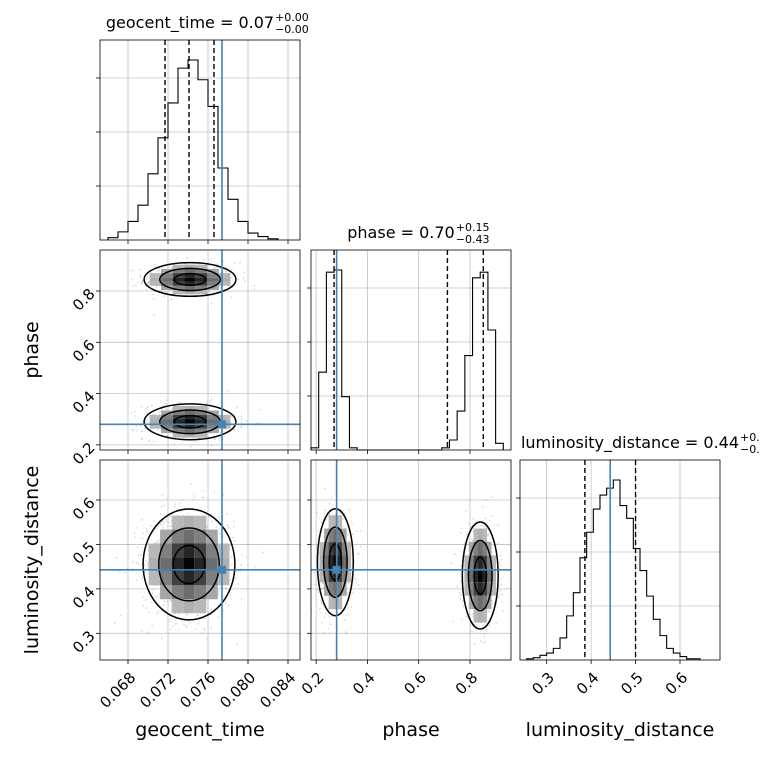 This screenshot has height=760, width=760. Describe the element at coordinates (189, 564) in the screenshot. I see `joint-geocent_time-luminosity_distance-contour` at that location.